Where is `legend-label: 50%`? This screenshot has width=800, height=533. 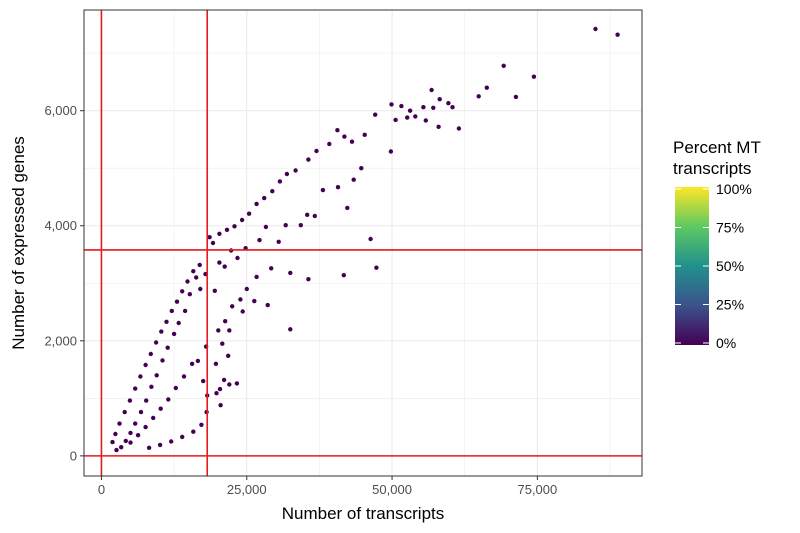 legend-label: 50% is located at coordinates (730, 266).